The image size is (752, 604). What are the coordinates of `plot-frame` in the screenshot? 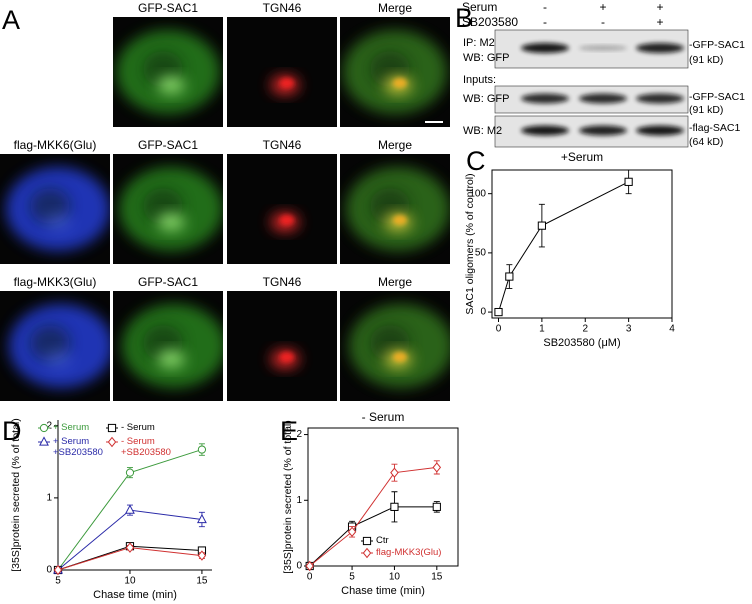 It's located at (582, 244).